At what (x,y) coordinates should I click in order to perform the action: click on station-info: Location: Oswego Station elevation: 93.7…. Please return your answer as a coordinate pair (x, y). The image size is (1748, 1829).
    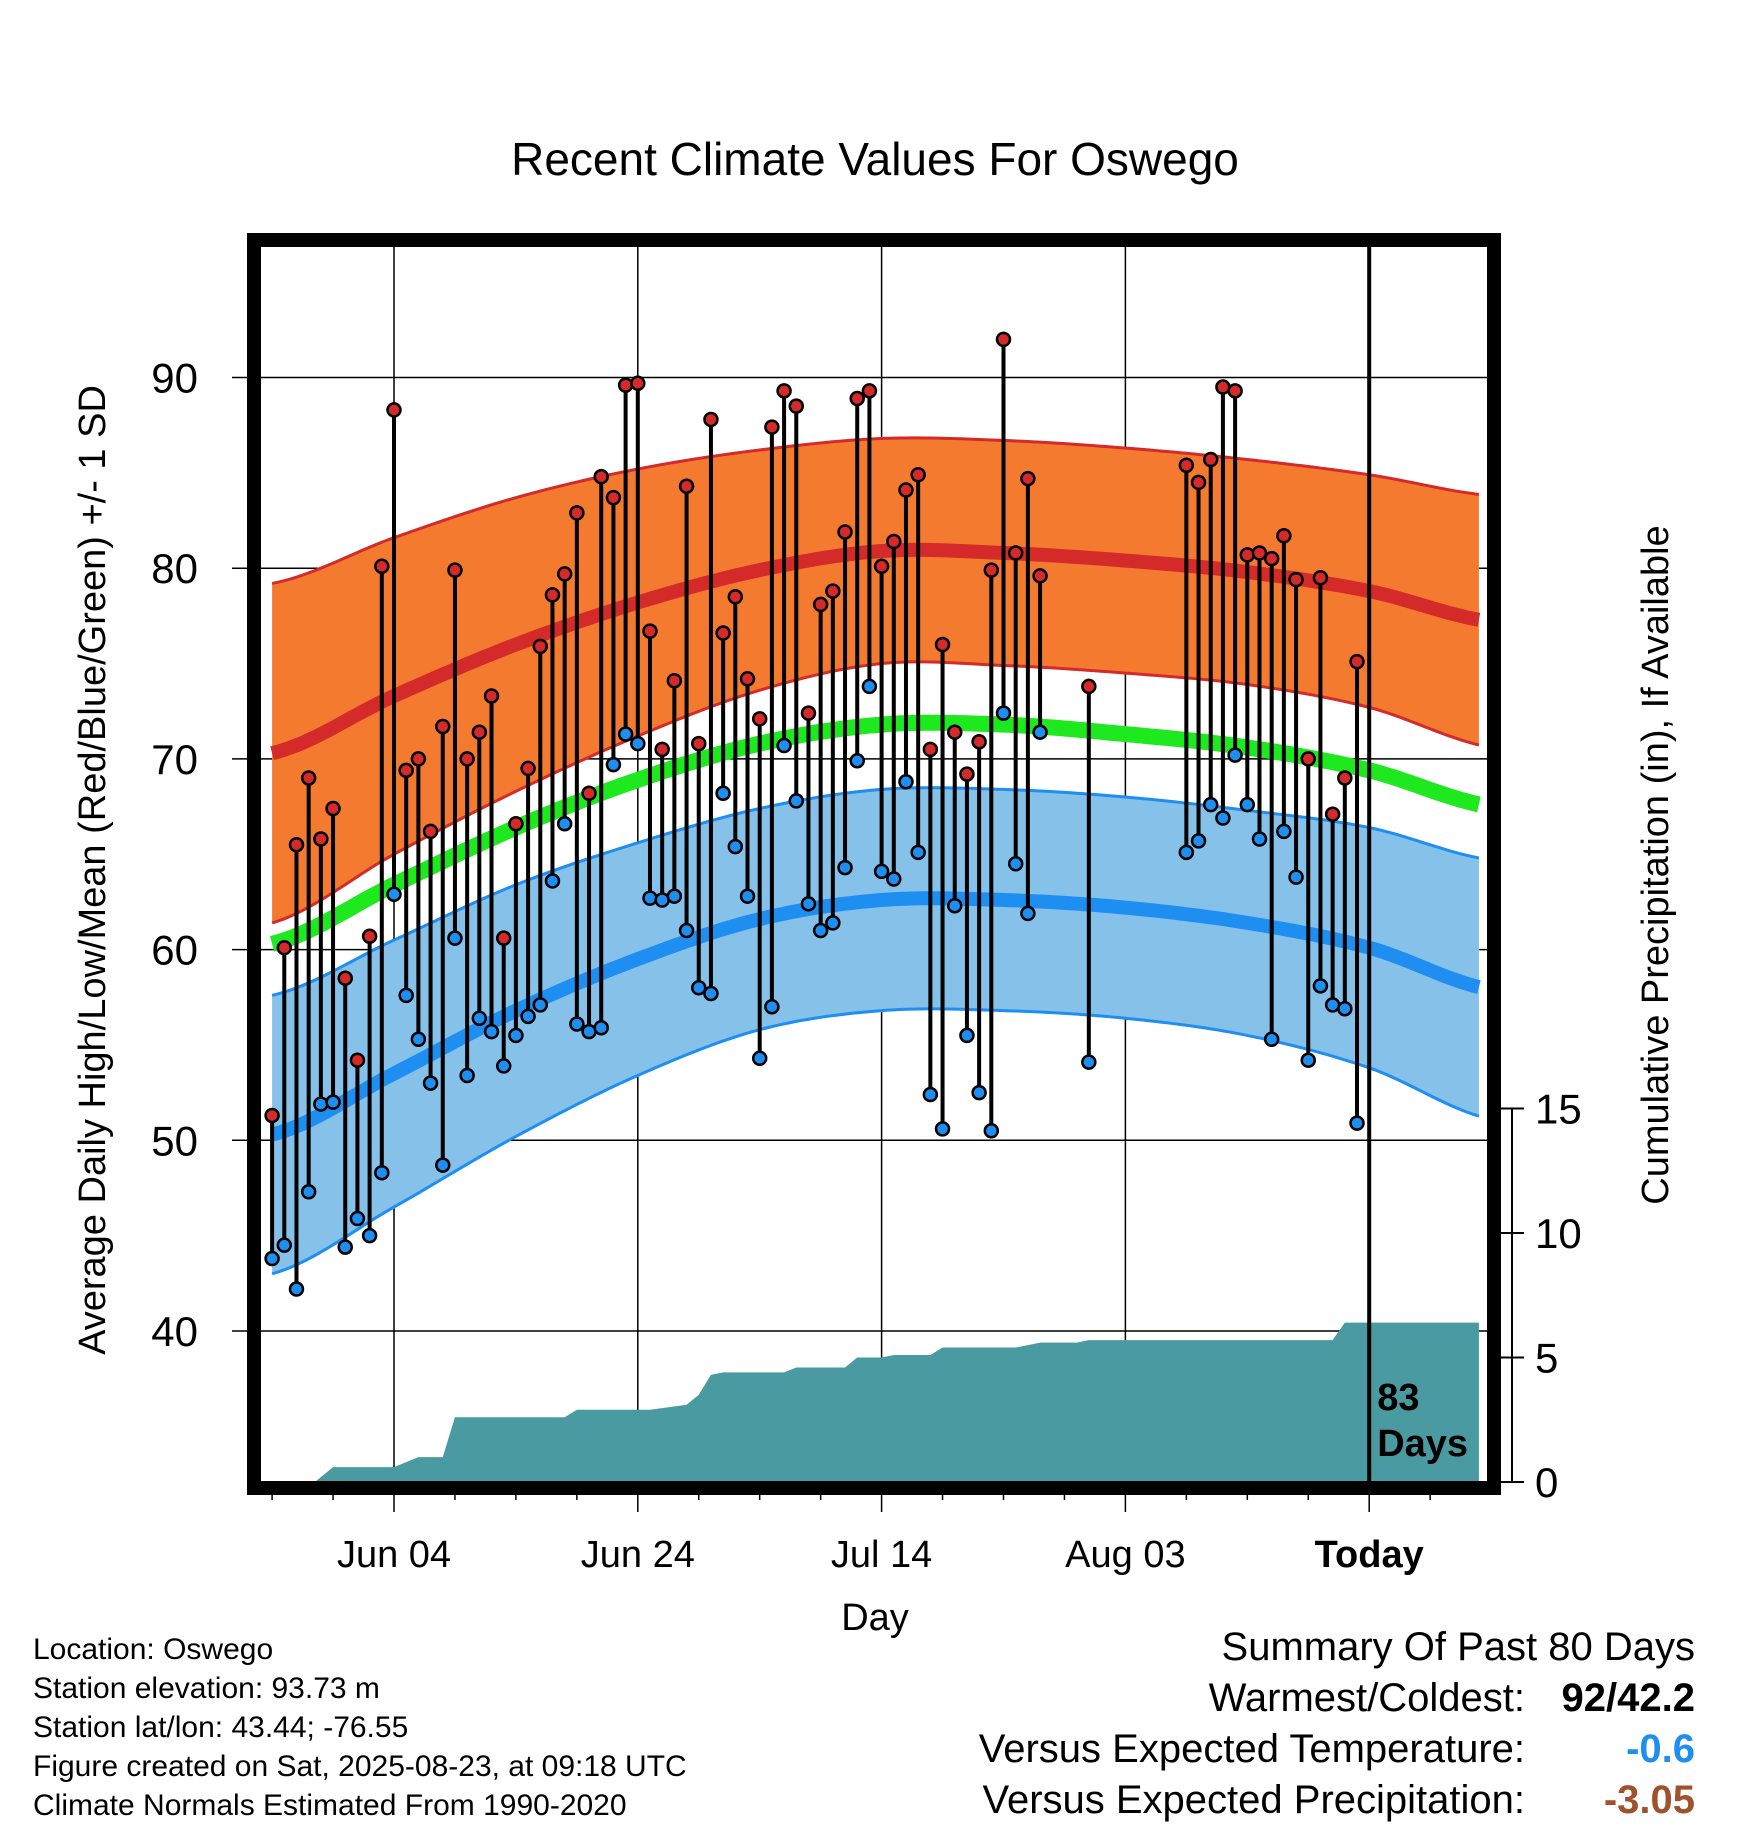
    Looking at the image, I should click on (360, 1727).